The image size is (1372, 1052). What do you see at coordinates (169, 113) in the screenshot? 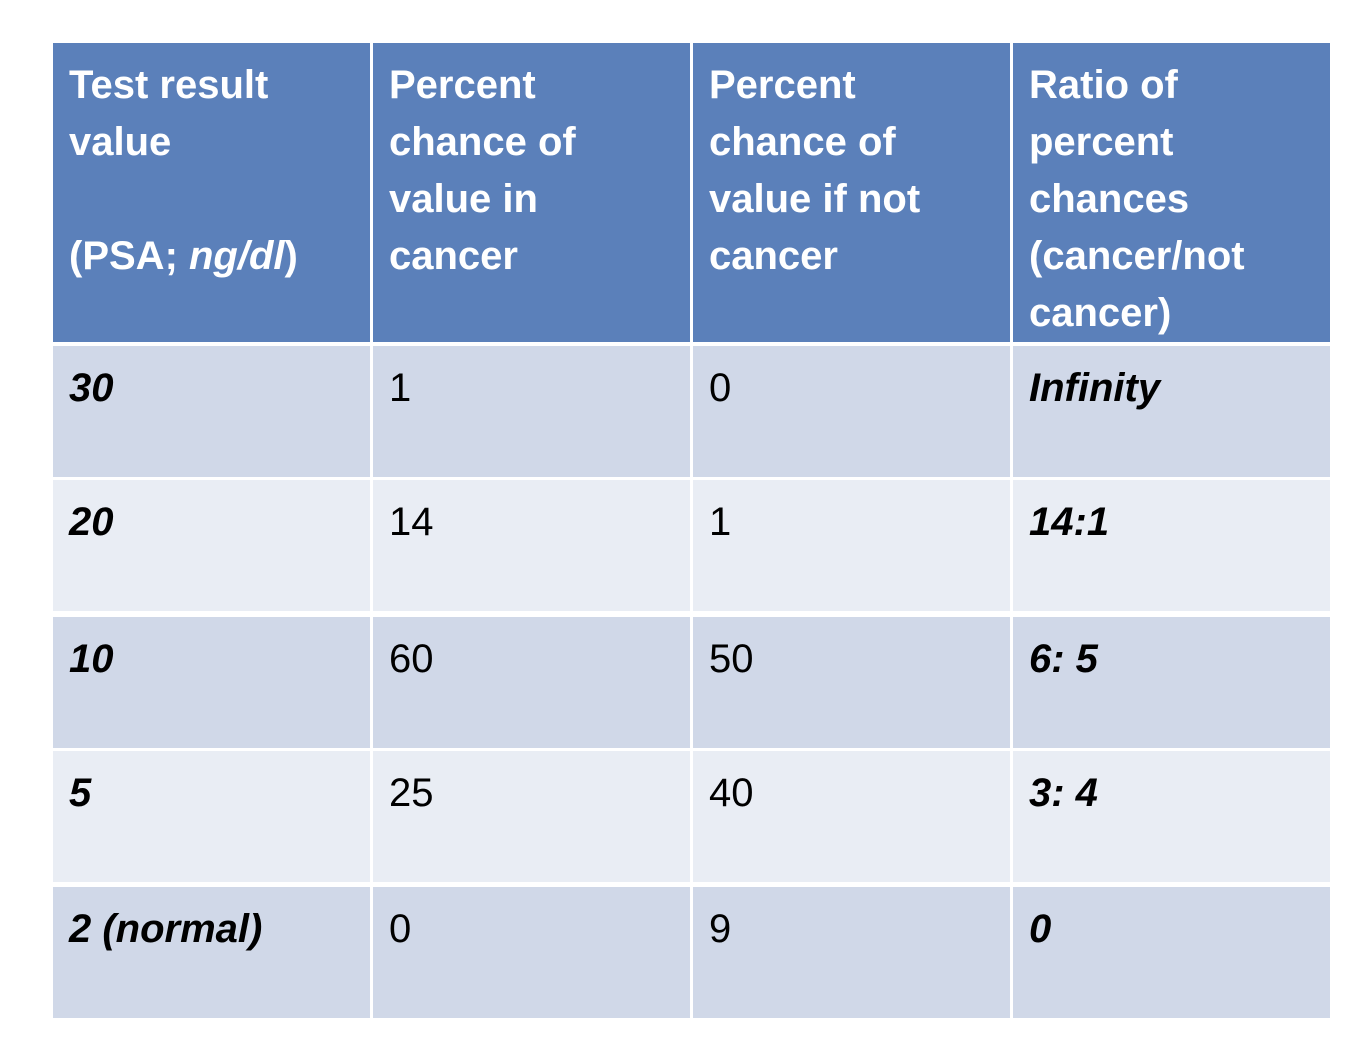
I see `header-text: Test result value` at bounding box center [169, 113].